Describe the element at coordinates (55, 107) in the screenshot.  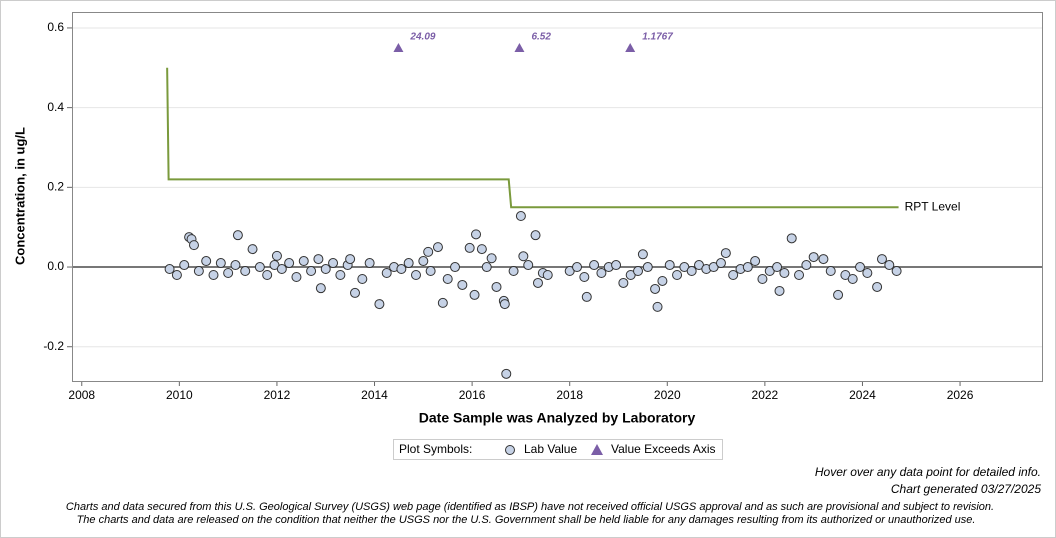
I see `y-tick-label: 0.4` at that location.